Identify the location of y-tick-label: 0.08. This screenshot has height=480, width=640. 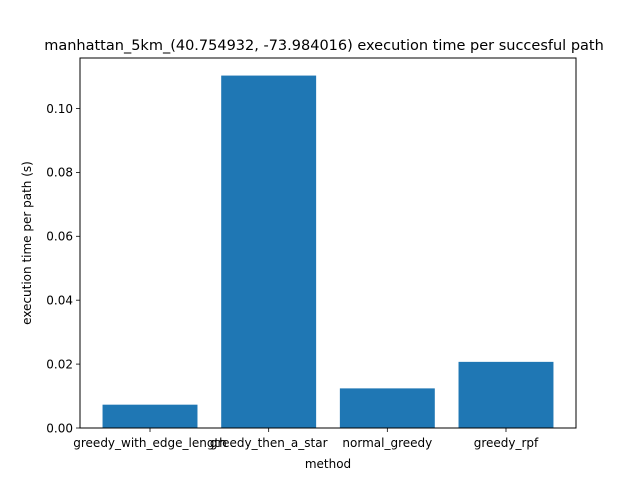
(59, 173).